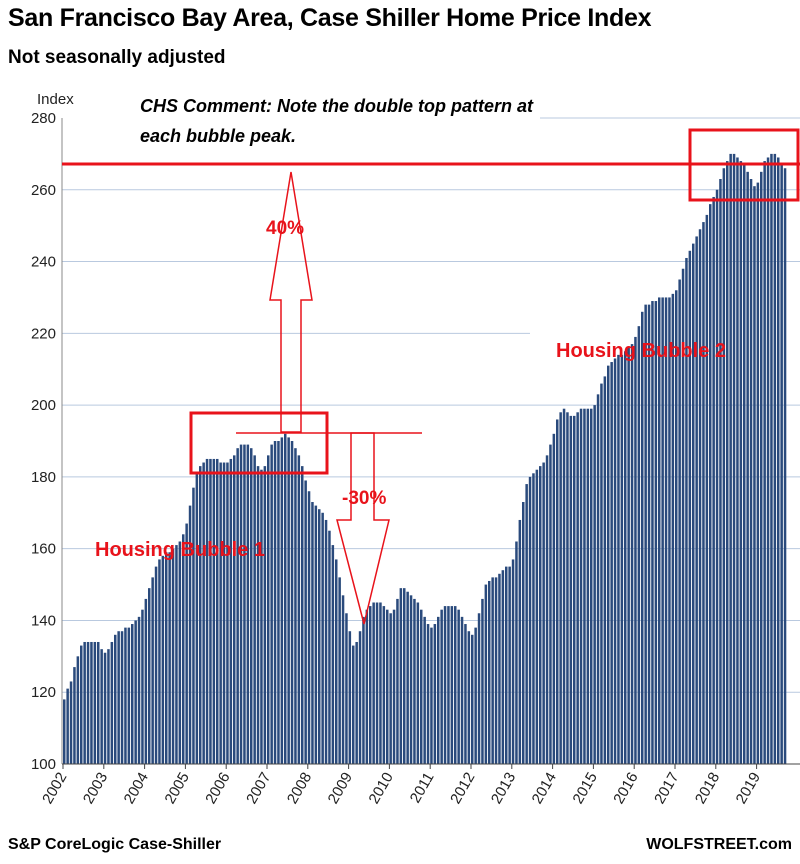 The width and height of the screenshot is (800, 864). Describe the element at coordinates (748, 788) in the screenshot. I see `x-tick-label: 2019` at that location.